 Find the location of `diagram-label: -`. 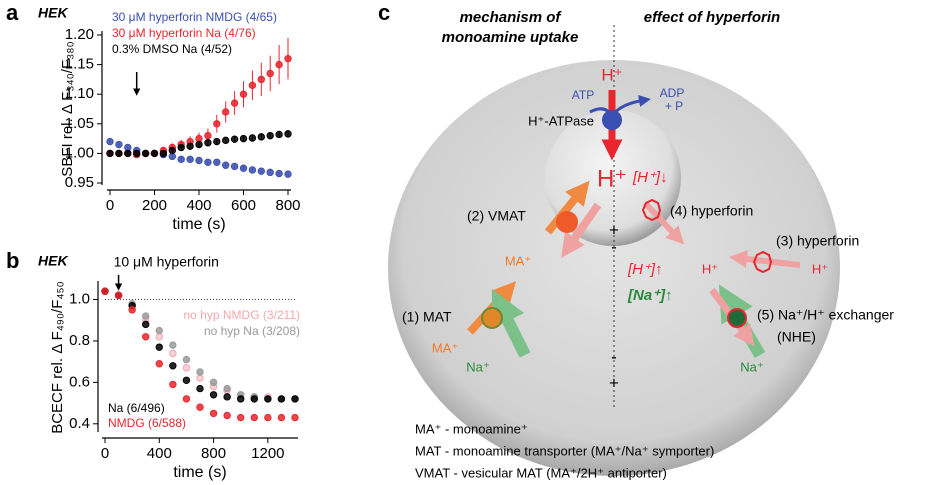

diagram-label: - is located at coordinates (614, 246).